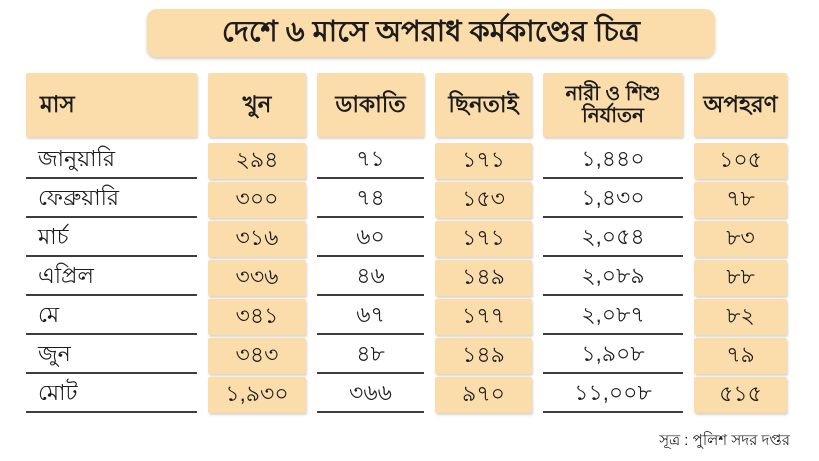 This screenshot has height=461, width=819. What do you see at coordinates (257, 395) in the screenshot?
I see `murder-total: ১,৯৩০` at bounding box center [257, 395].